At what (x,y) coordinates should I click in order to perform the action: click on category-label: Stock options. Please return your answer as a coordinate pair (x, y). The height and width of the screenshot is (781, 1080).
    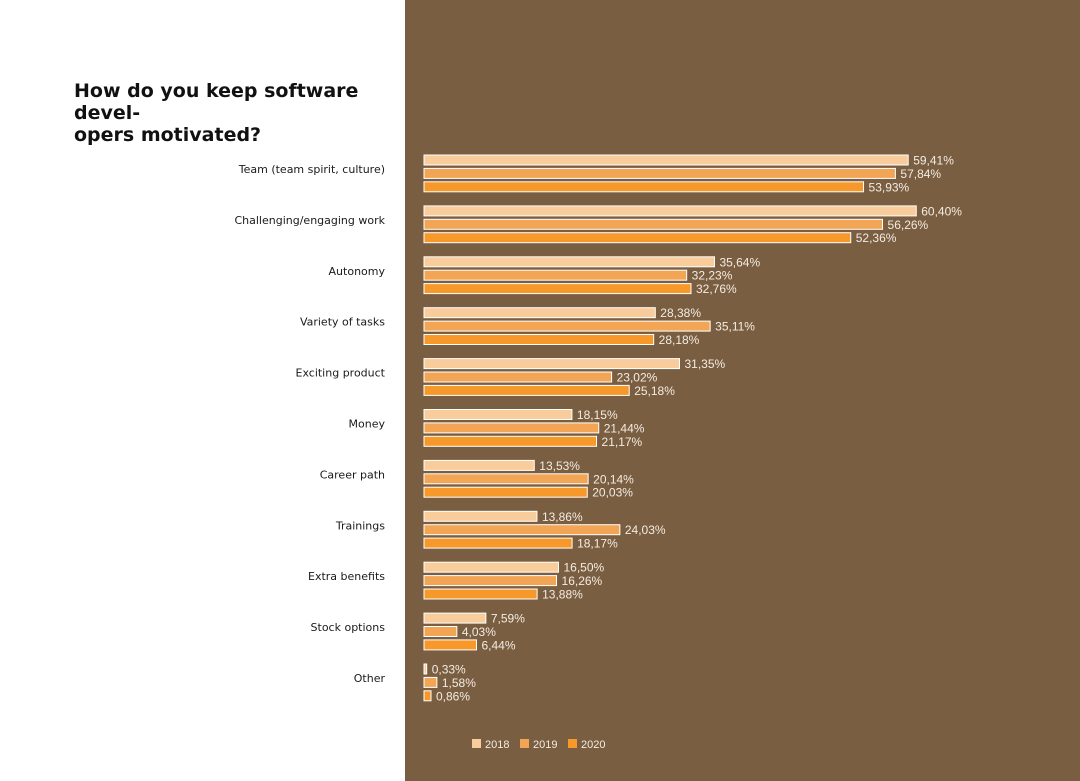
    Looking at the image, I should click on (348, 627).